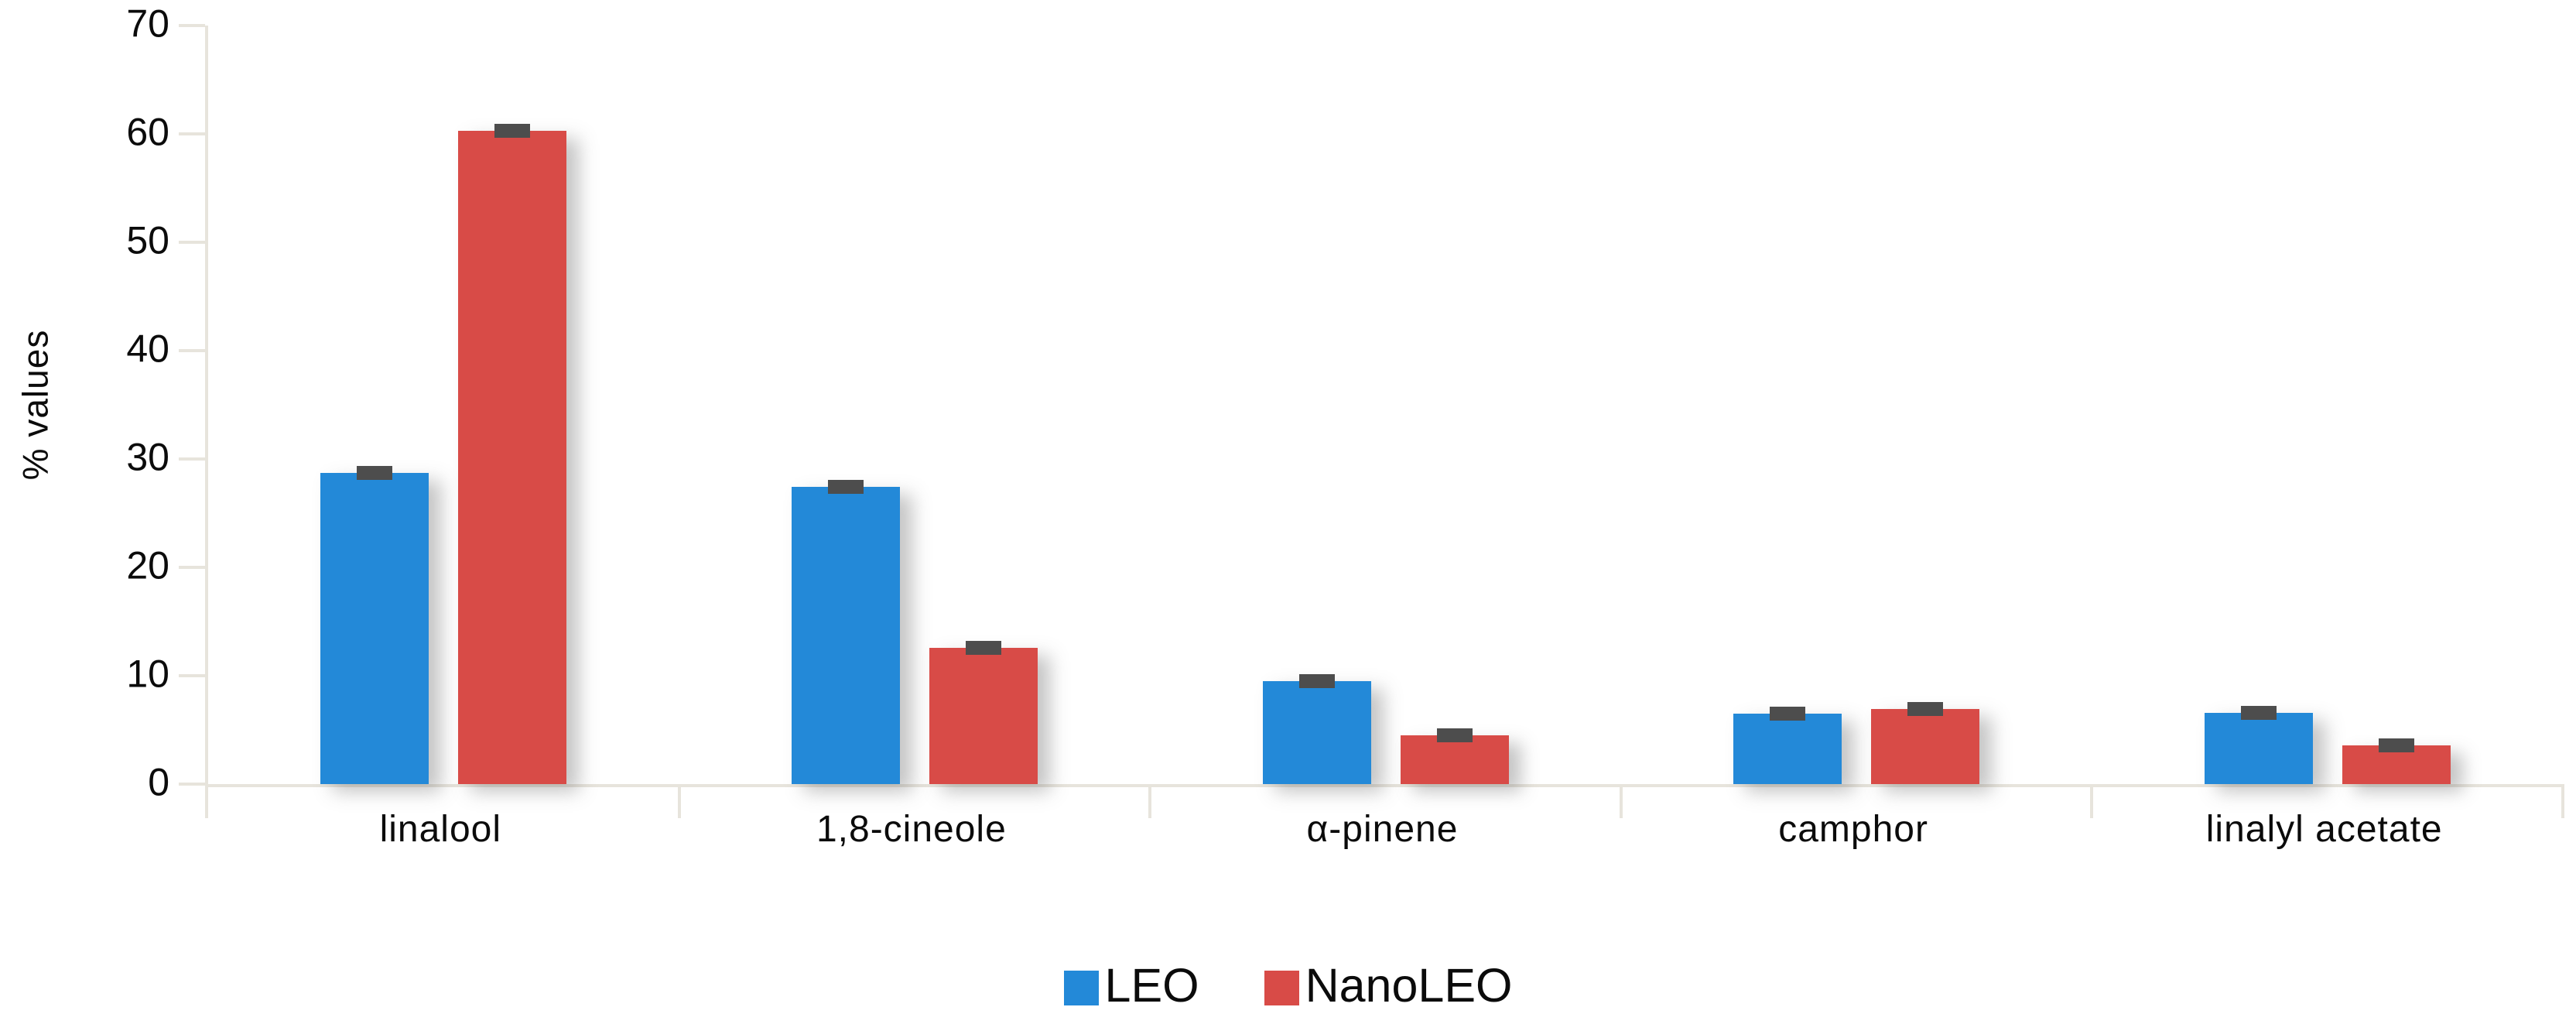 The image size is (2576, 1031). I want to click on bar-leo-linalool, so click(375, 628).